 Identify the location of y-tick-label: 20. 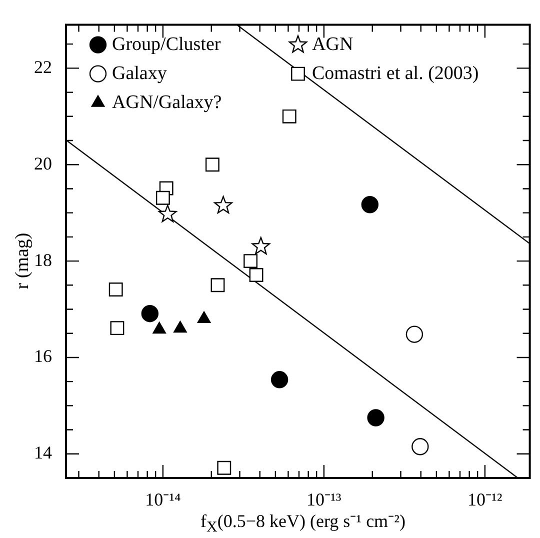
(43, 163).